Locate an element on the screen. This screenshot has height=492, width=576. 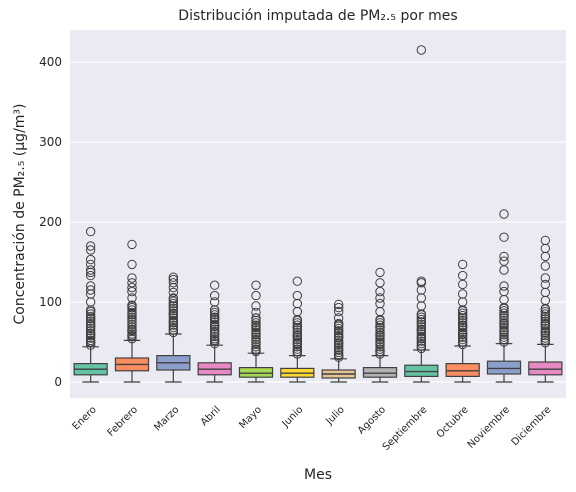
x-tick-label: Septiembre is located at coordinates (405, 428).